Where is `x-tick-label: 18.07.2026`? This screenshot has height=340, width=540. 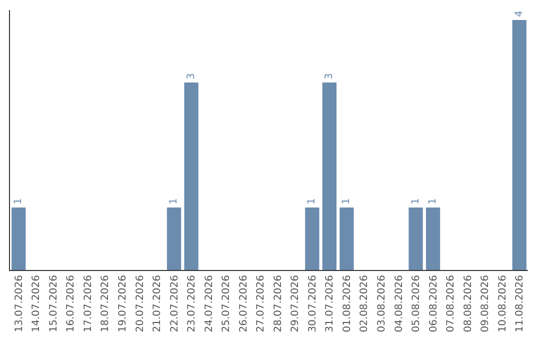 x-tick-label: 18.07.2026 is located at coordinates (106, 303).